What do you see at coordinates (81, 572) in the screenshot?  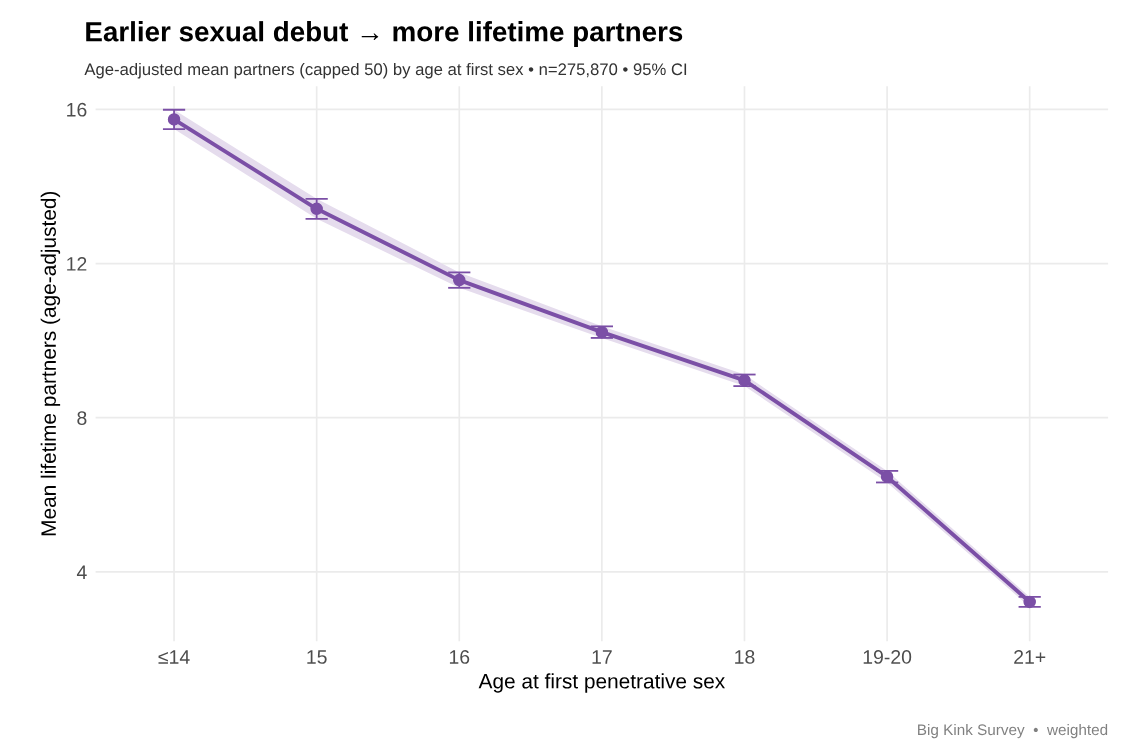 I see `y-tick-label: 4` at bounding box center [81, 572].